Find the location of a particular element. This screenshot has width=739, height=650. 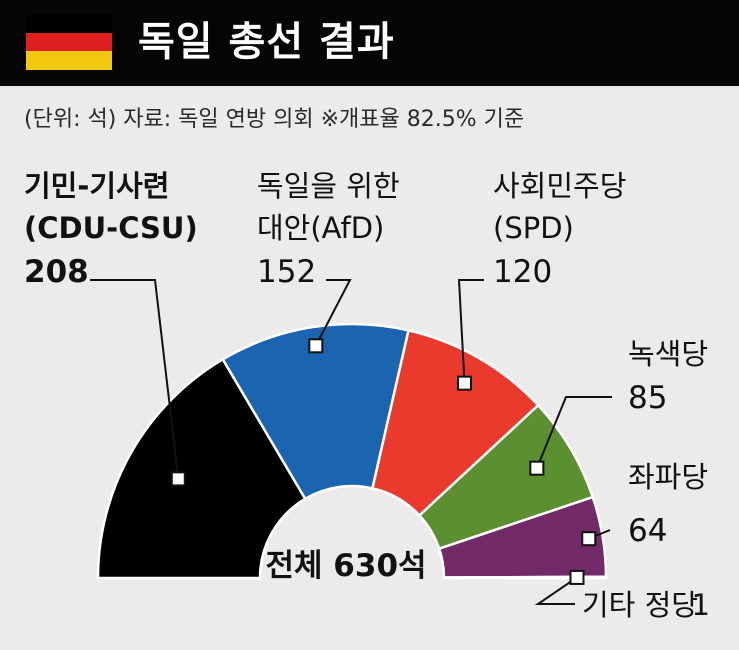

series-value-0: 208 is located at coordinates (56, 272).